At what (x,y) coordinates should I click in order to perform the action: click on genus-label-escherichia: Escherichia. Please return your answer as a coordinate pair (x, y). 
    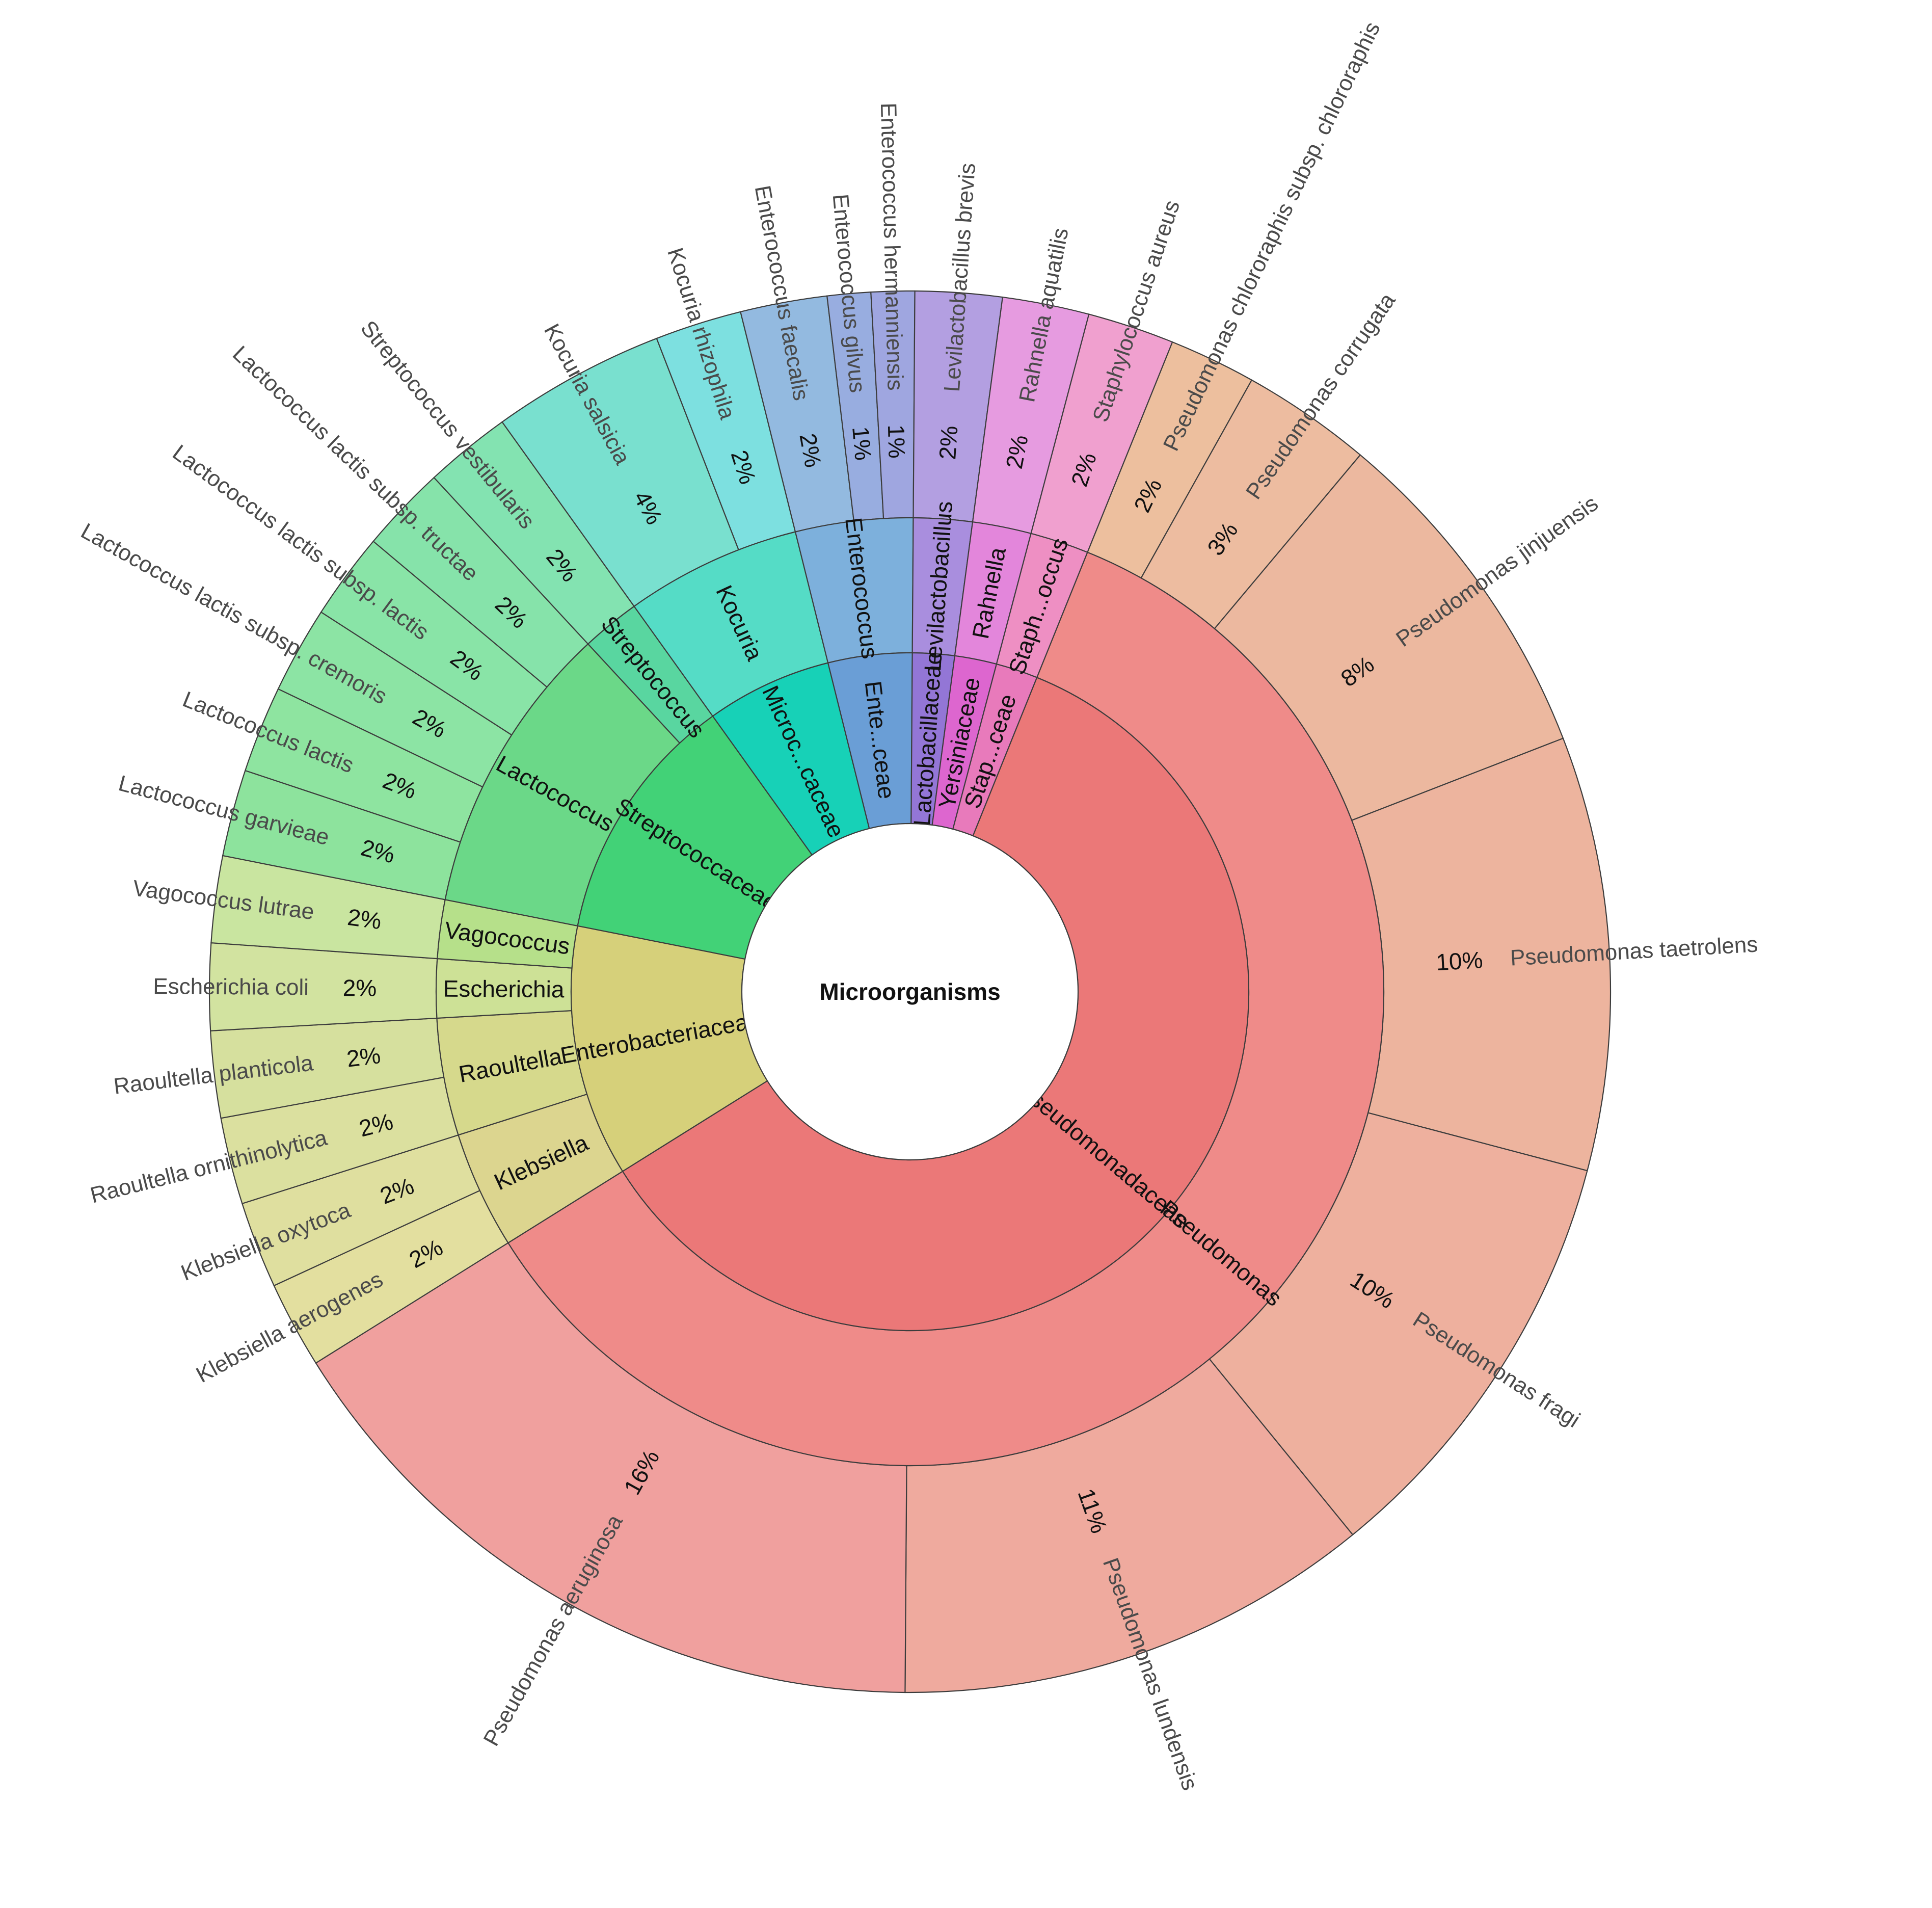
    Looking at the image, I should click on (504, 989).